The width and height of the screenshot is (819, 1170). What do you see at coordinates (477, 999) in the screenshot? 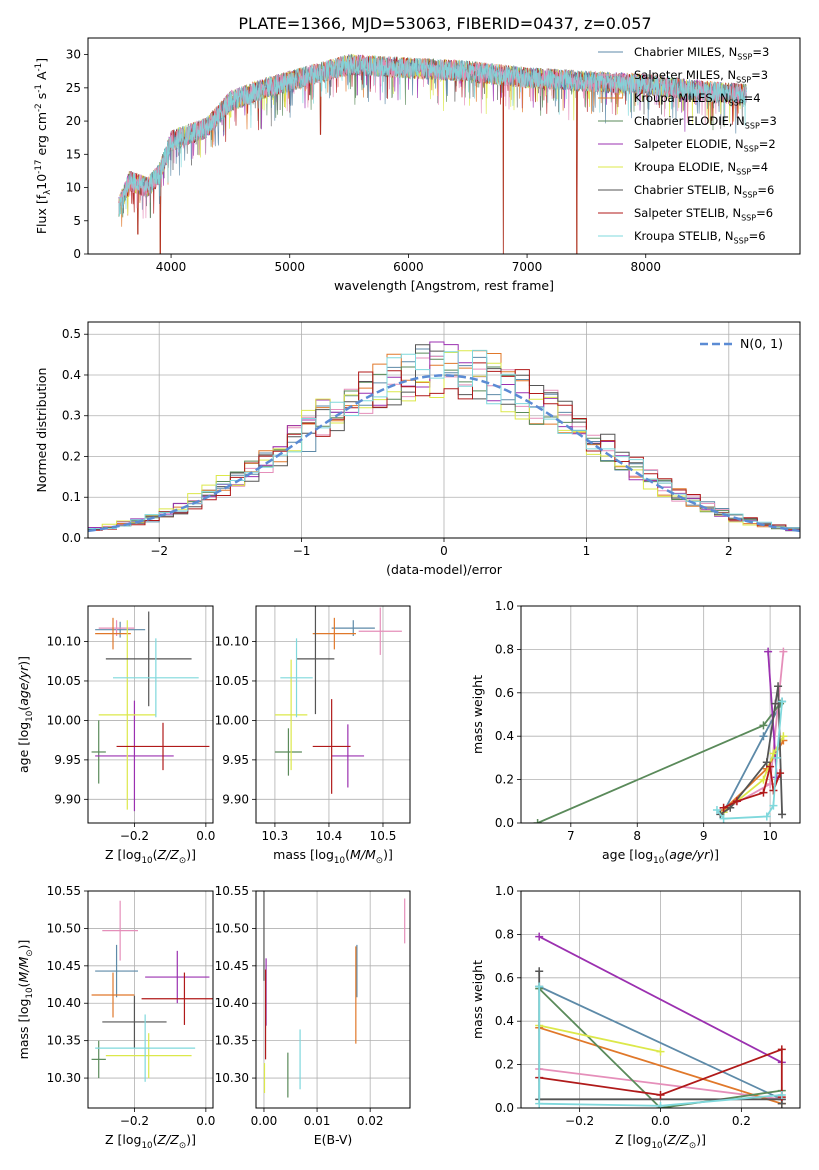
I see `y-axis-label: mass weight` at bounding box center [477, 999].